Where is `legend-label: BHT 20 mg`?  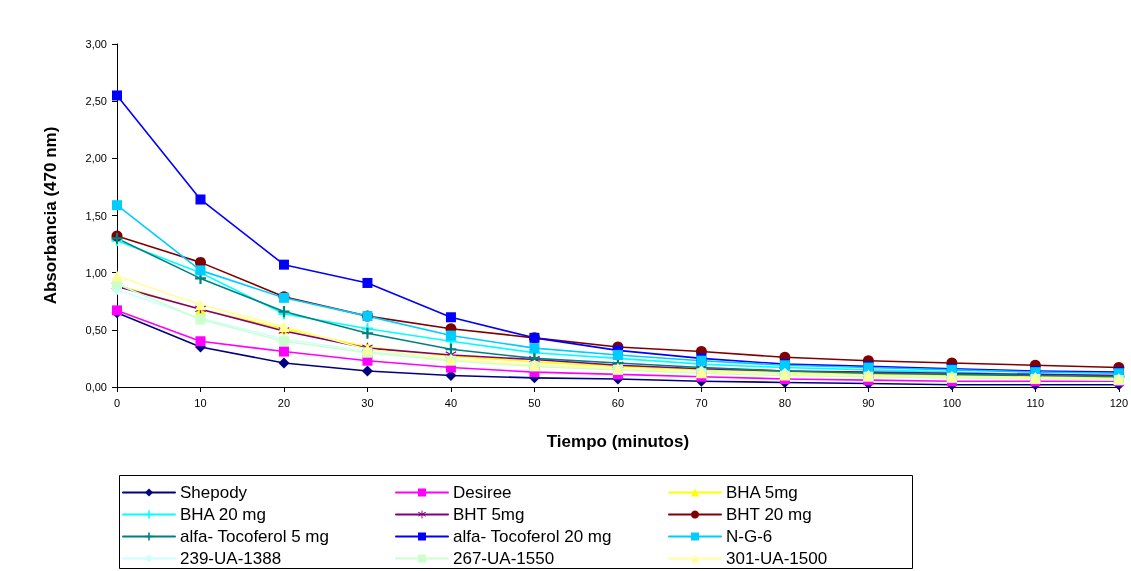
legend-label: BHT 20 mg is located at coordinates (769, 514).